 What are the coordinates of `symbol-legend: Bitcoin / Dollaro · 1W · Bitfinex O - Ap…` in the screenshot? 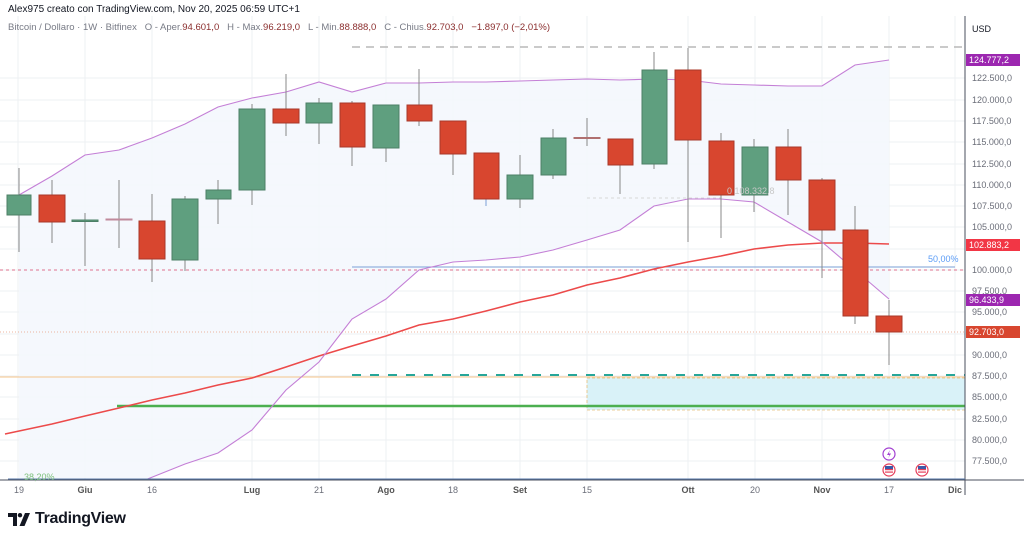 It's located at (279, 27).